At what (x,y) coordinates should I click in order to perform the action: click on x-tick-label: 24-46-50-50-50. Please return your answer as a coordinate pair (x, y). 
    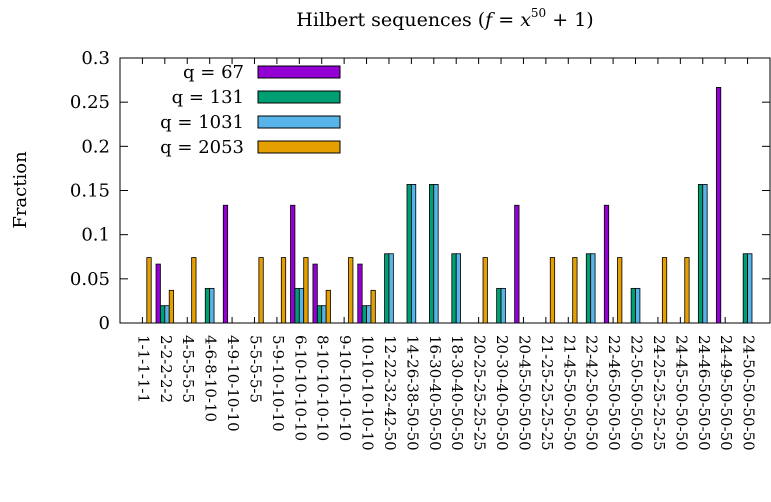
    Looking at the image, I should click on (704, 393).